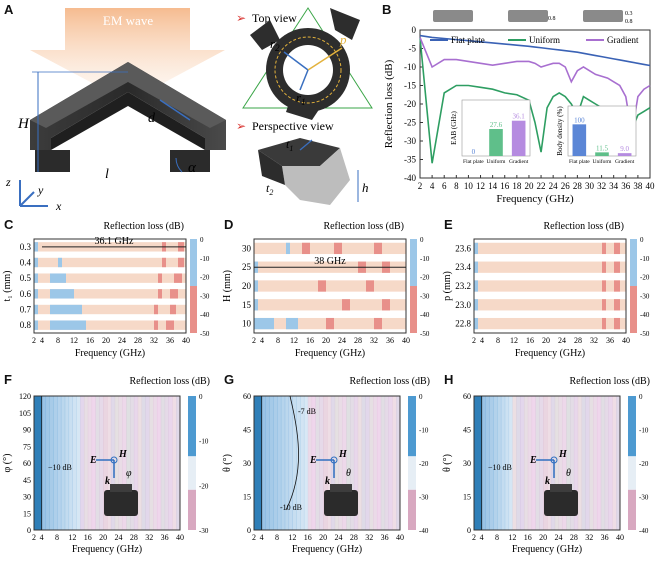 This screenshot has height=566, width=662. What do you see at coordinates (40, 190) in the screenshot?
I see `axis-y-label: y` at bounding box center [40, 190].